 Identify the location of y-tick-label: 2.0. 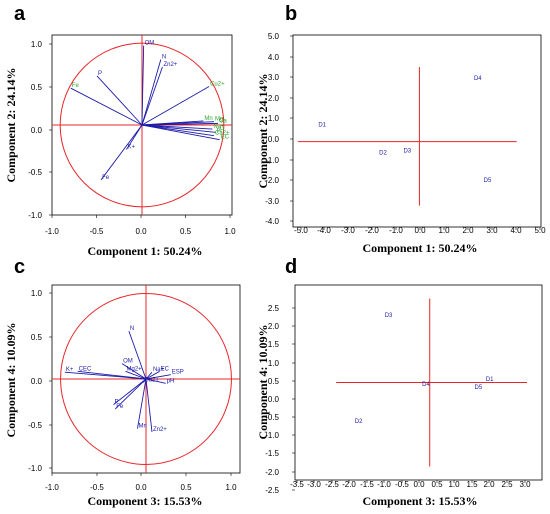
(274, 98).